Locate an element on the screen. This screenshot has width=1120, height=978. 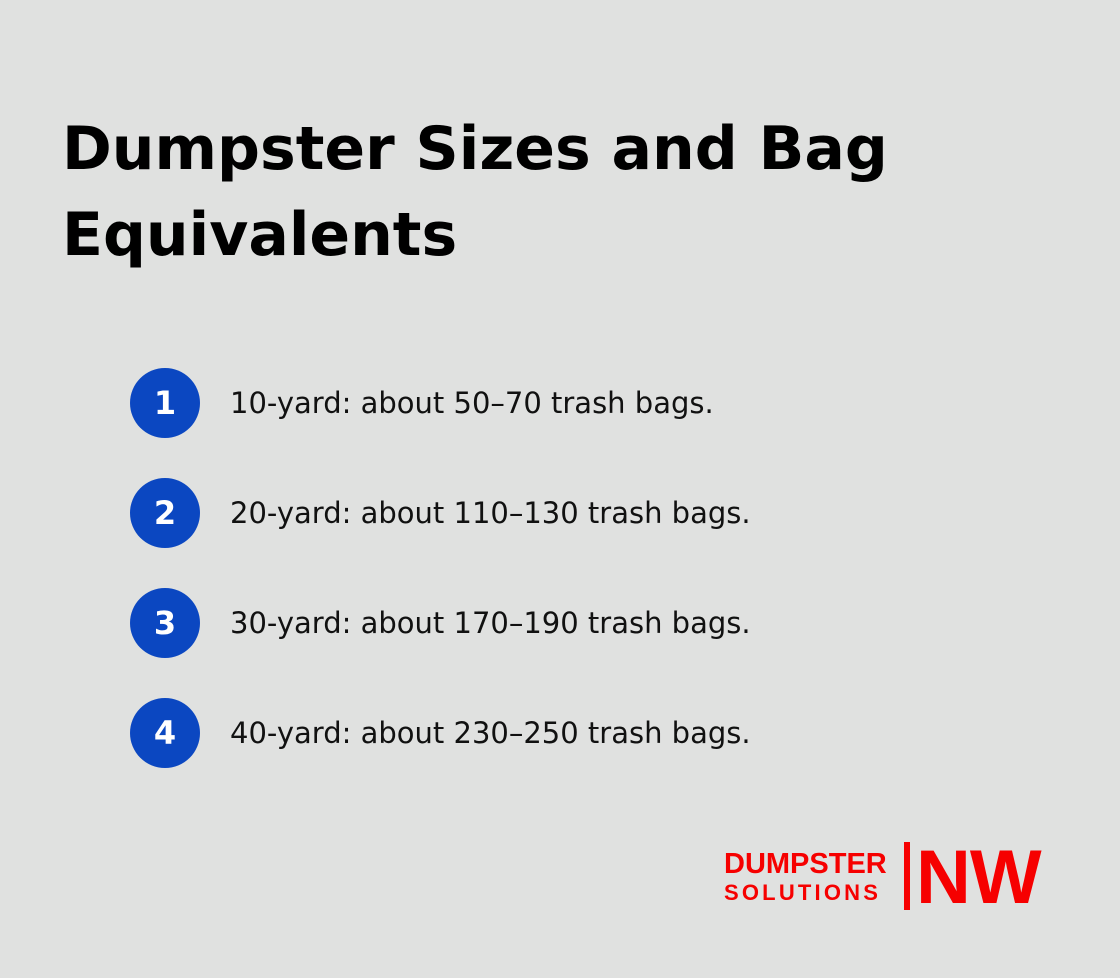
logo-line1: DUMPSTER is located at coordinates (805, 864).